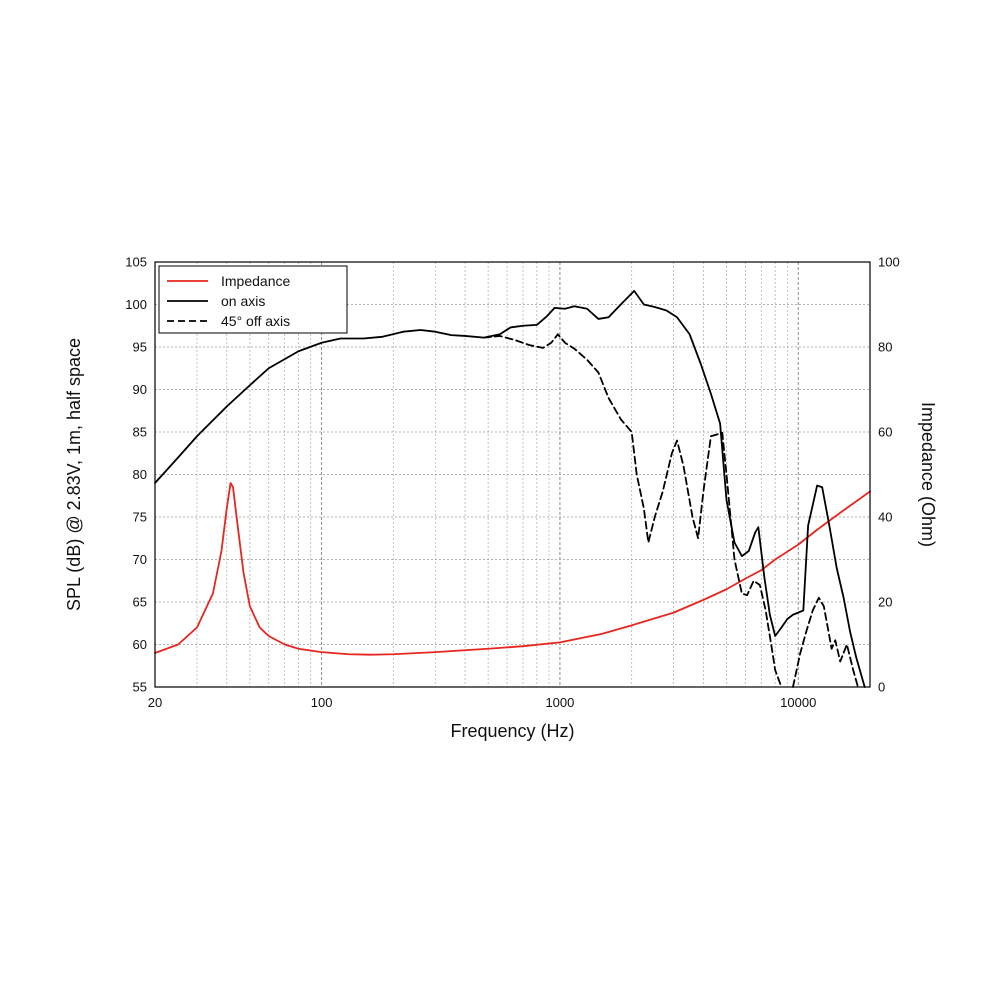 This screenshot has width=1000, height=1000. Describe the element at coordinates (74, 474) in the screenshot. I see `y-axis-title-left: SPL (dB) @ 2.83V, 1m, half space` at that location.